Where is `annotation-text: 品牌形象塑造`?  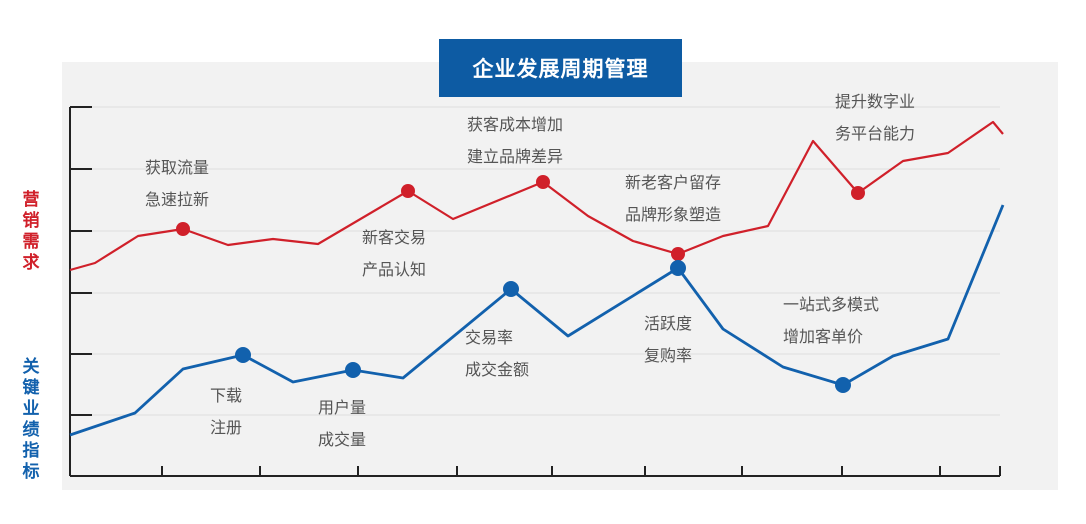
annotation-text: 品牌形象塑造 is located at coordinates (673, 214).